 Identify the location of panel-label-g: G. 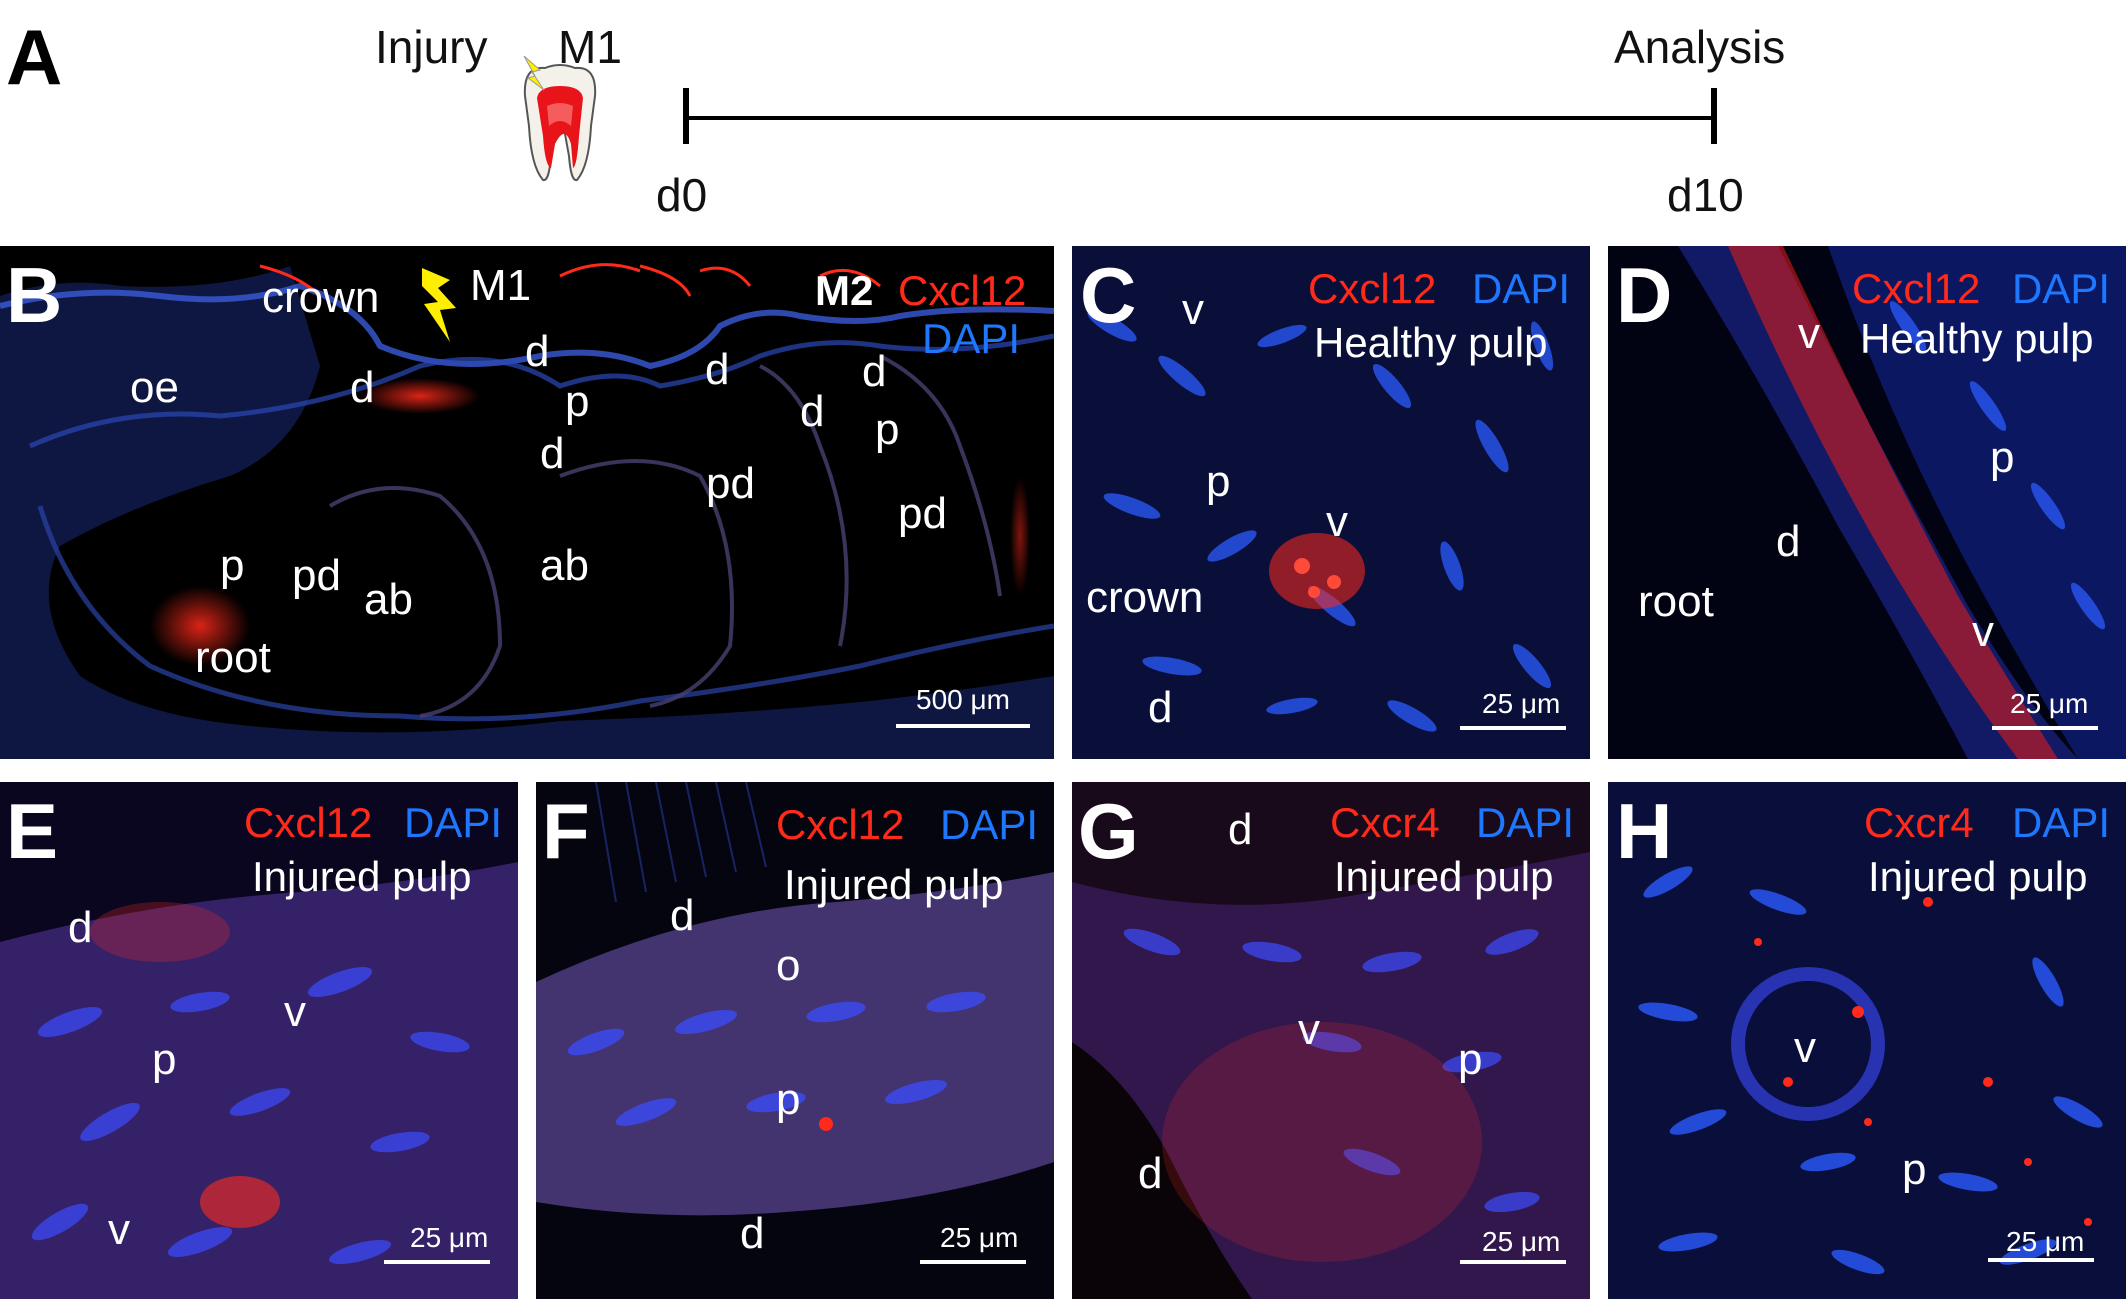
(1108, 831).